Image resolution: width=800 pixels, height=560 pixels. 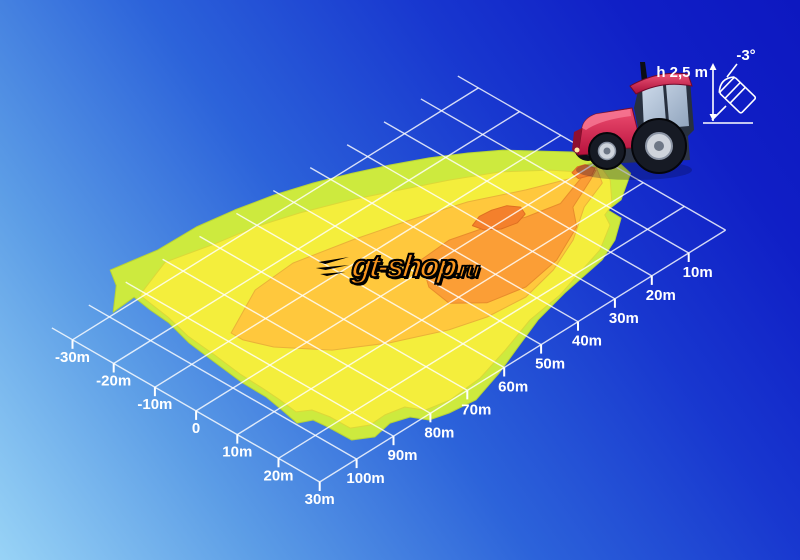 I want to click on lateral-tick-label: 20m, so click(x=278, y=475).